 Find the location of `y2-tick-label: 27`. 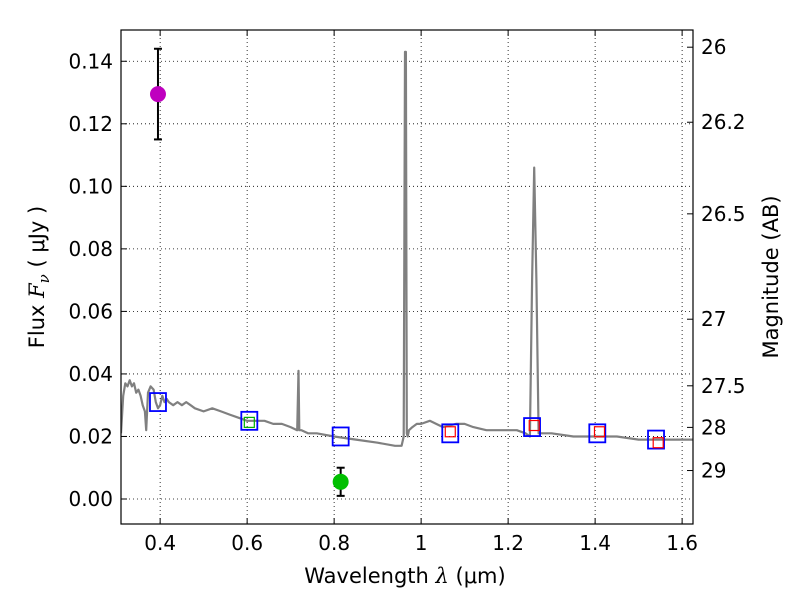

y2-tick-label: 27 is located at coordinates (713, 319).